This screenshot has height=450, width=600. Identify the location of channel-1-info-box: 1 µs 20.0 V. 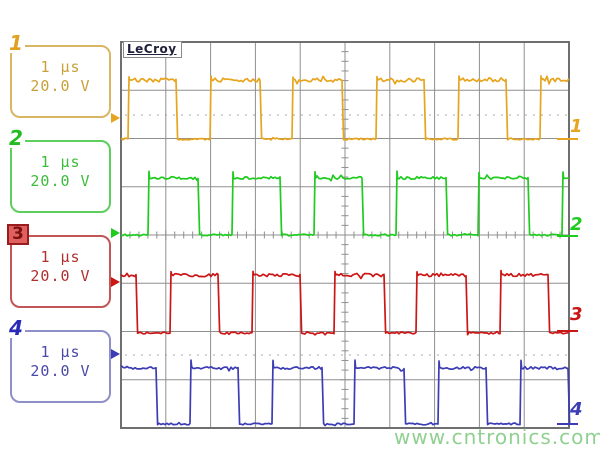
(60, 81).